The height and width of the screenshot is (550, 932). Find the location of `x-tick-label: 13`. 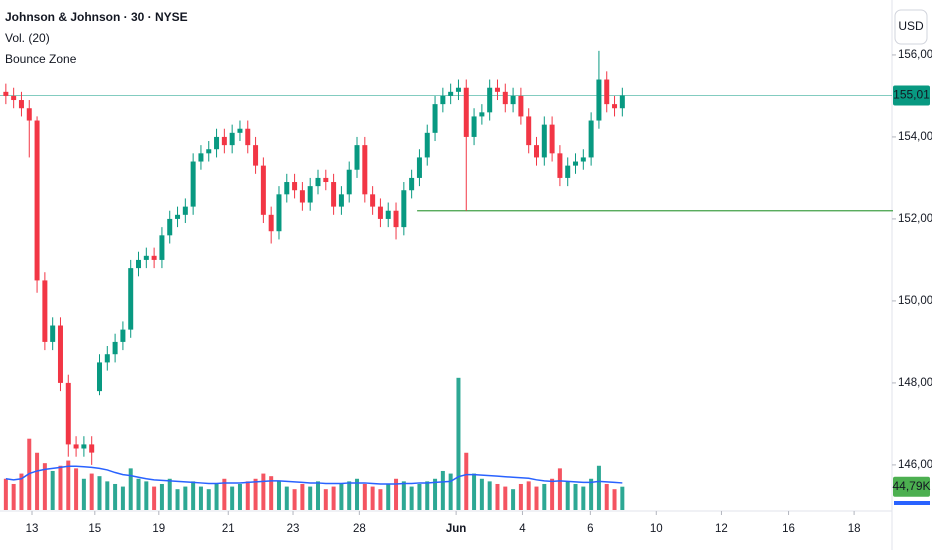

x-tick-label: 13 is located at coordinates (32, 529).